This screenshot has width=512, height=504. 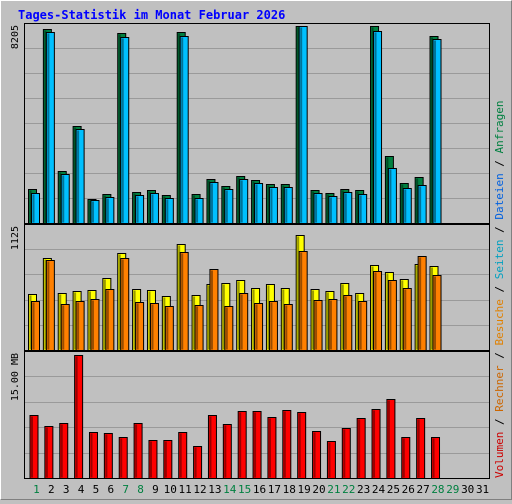 I want to click on x-tick-label: 13, so click(x=214, y=489).